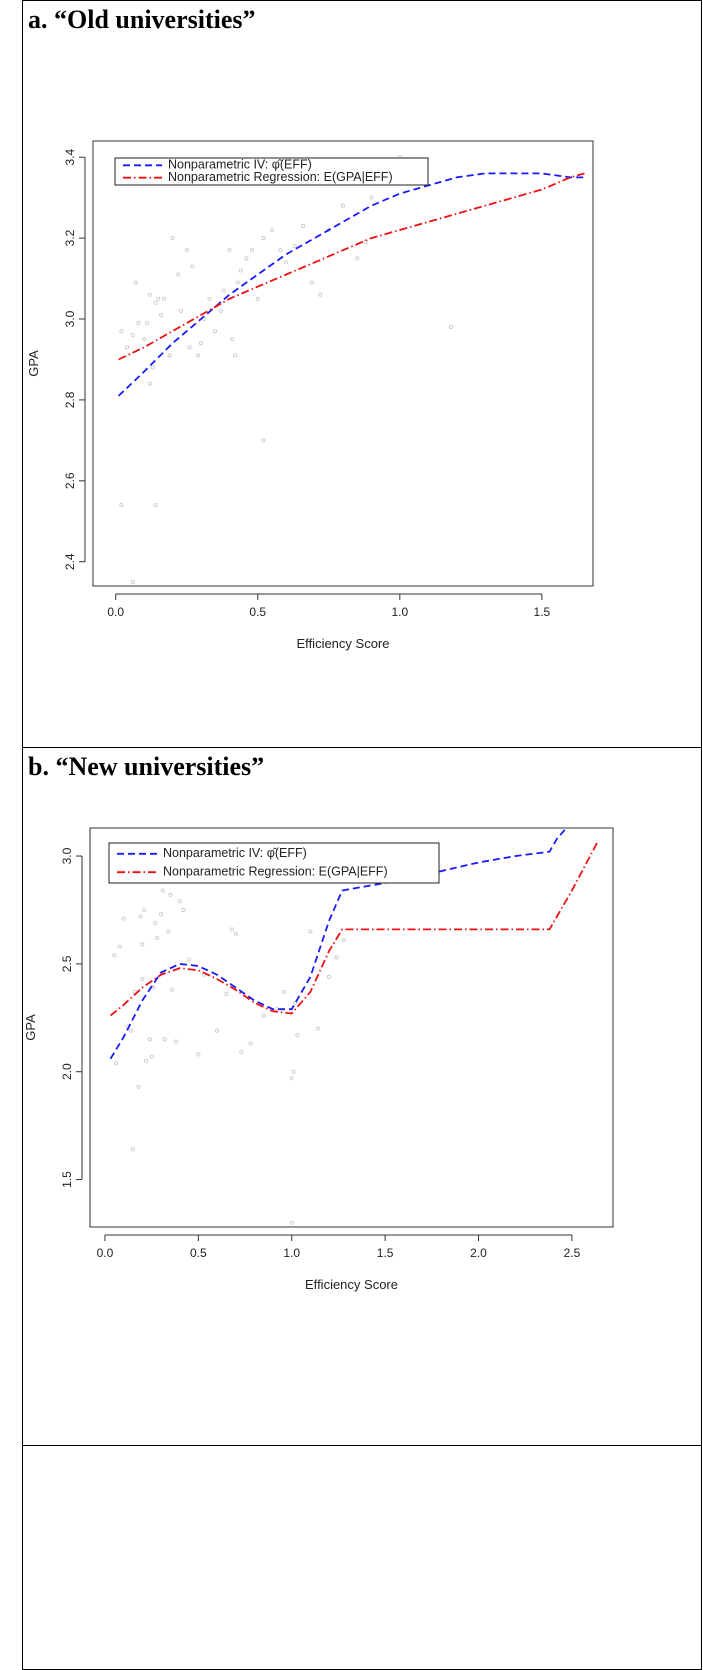  Describe the element at coordinates (572, 1253) in the screenshot. I see `x-tick-label: 2.5` at that location.